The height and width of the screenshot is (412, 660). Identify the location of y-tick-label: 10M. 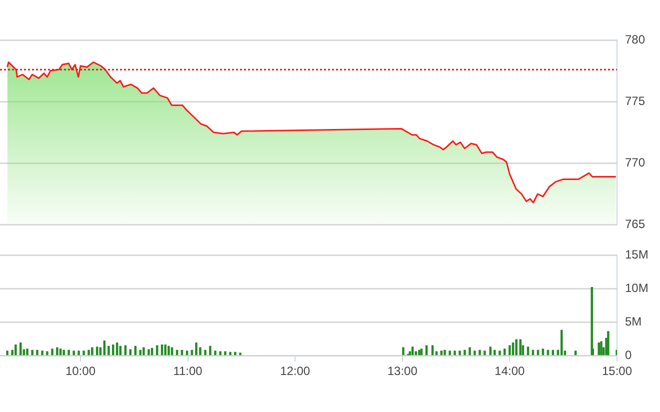
(636, 287).